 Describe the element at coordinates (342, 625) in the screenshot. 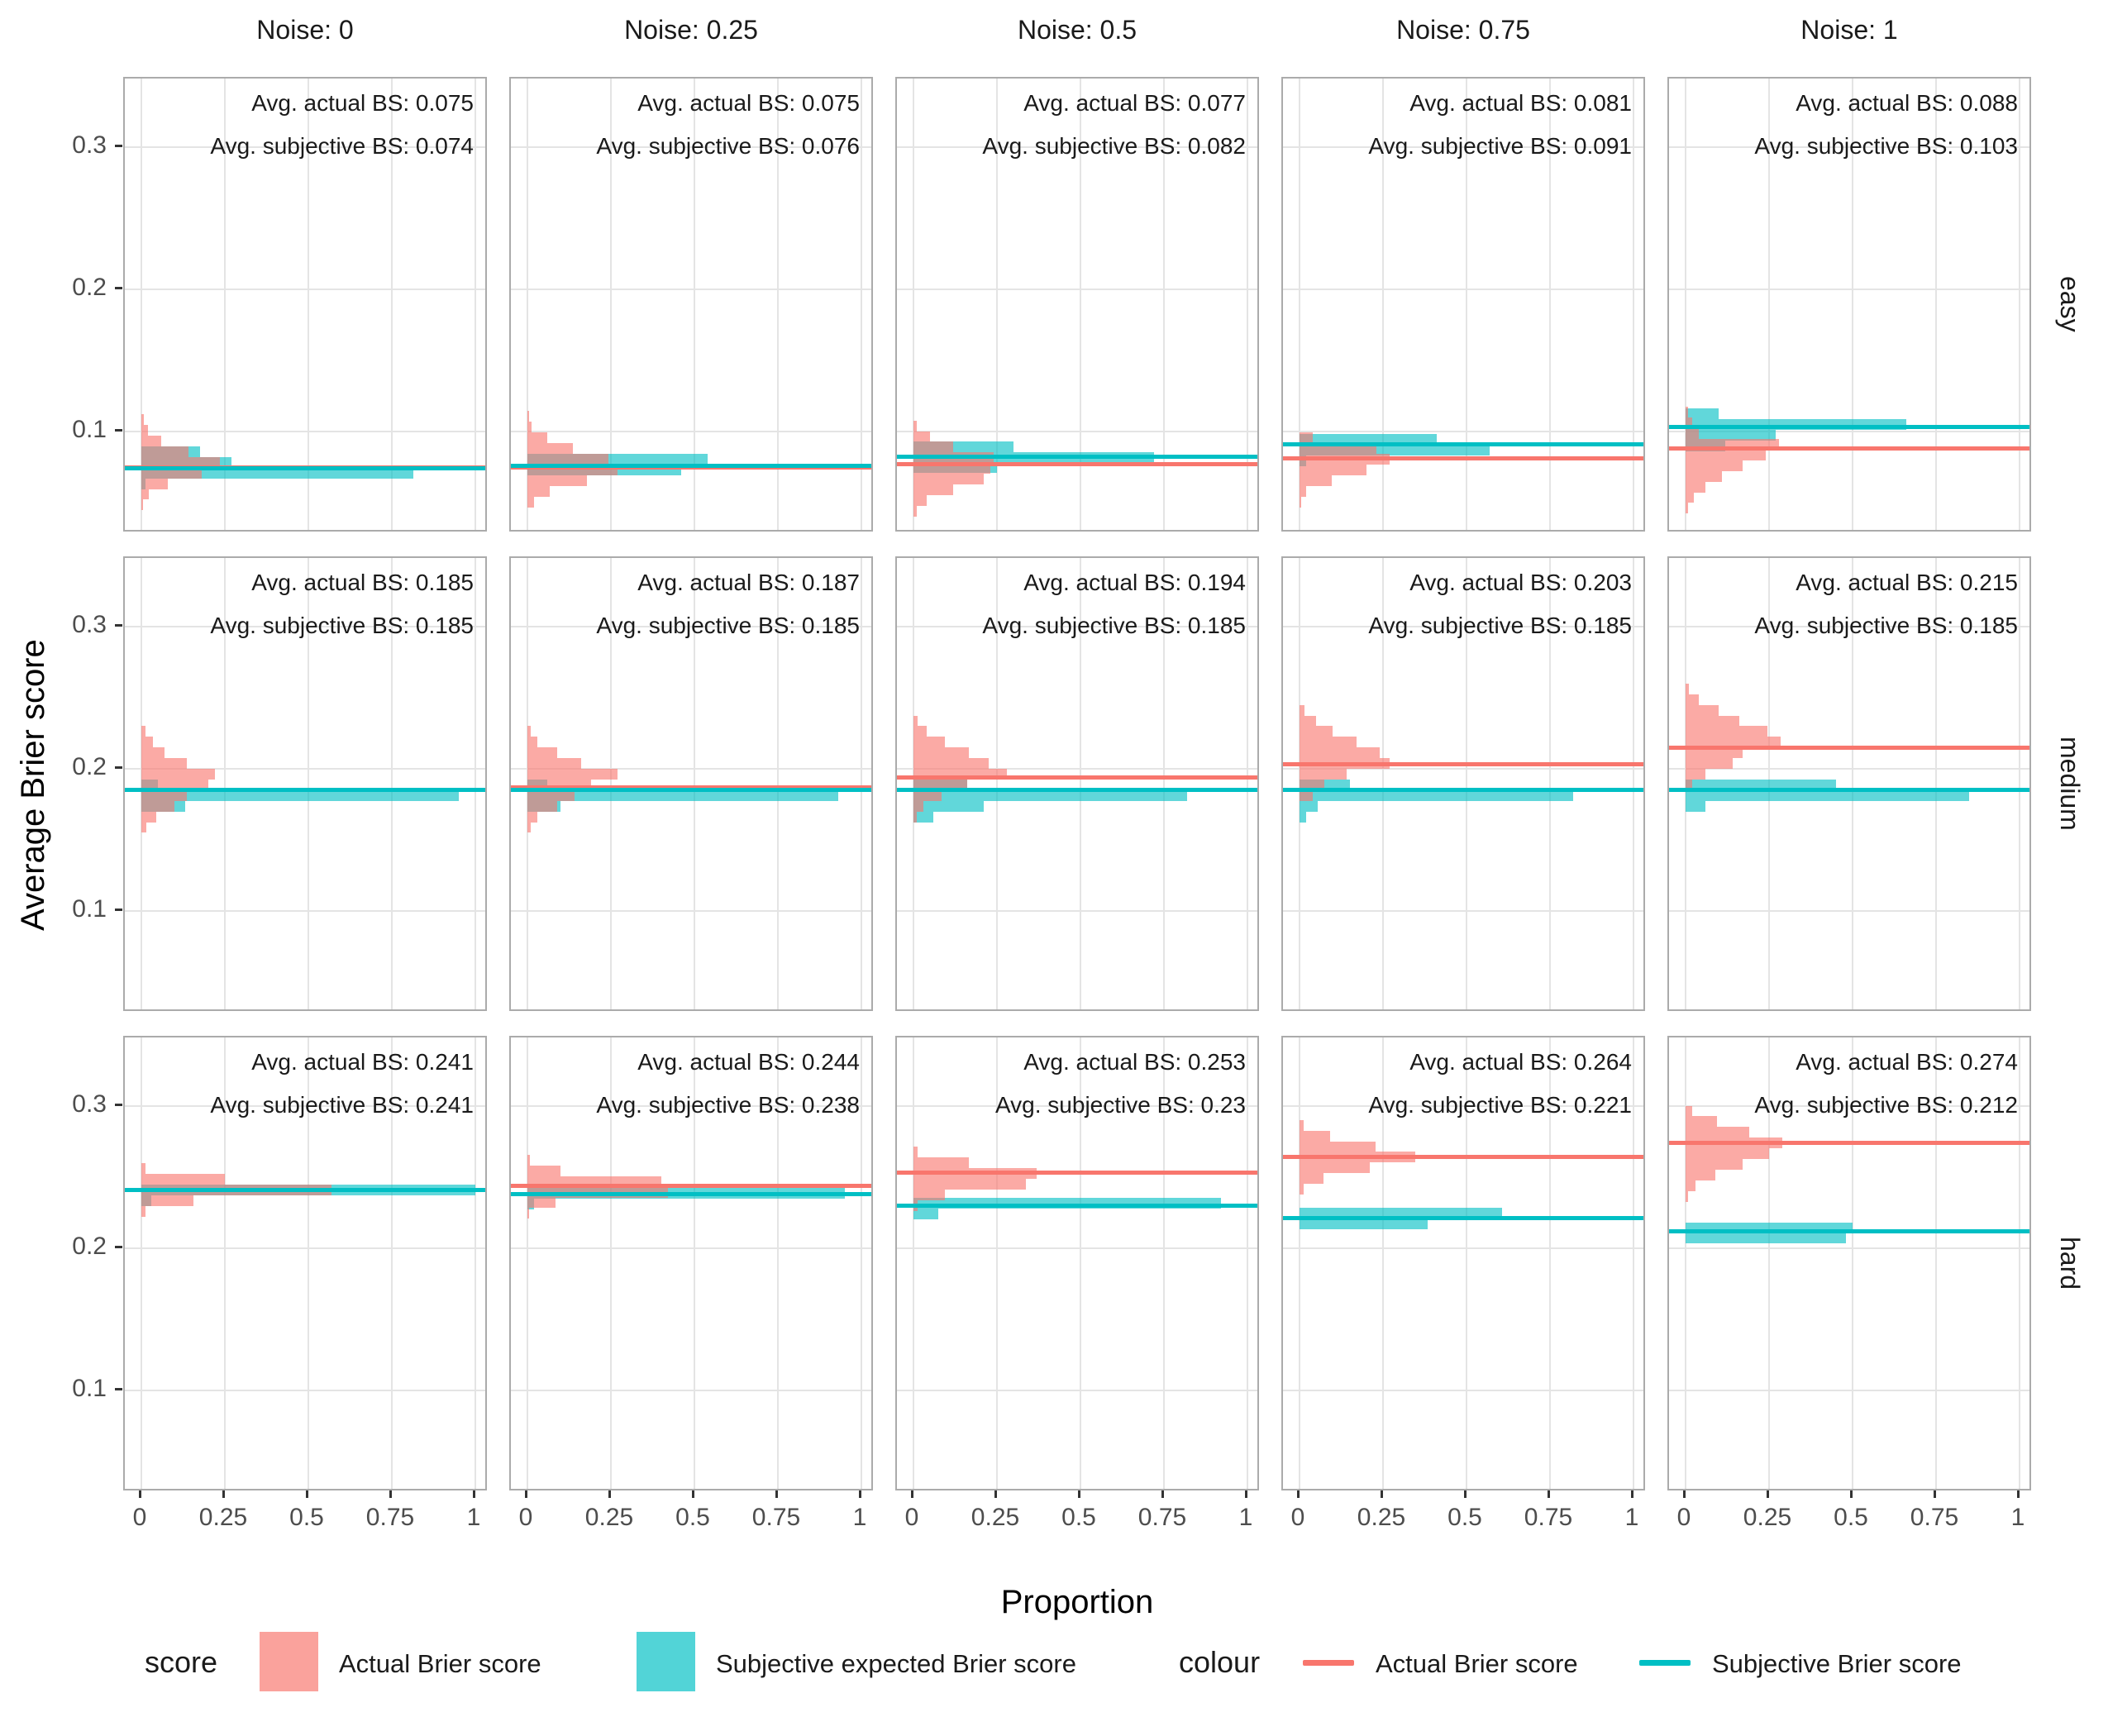

I see `annotation-avg-subjective: Avg. subjective BS: 0.185` at that location.